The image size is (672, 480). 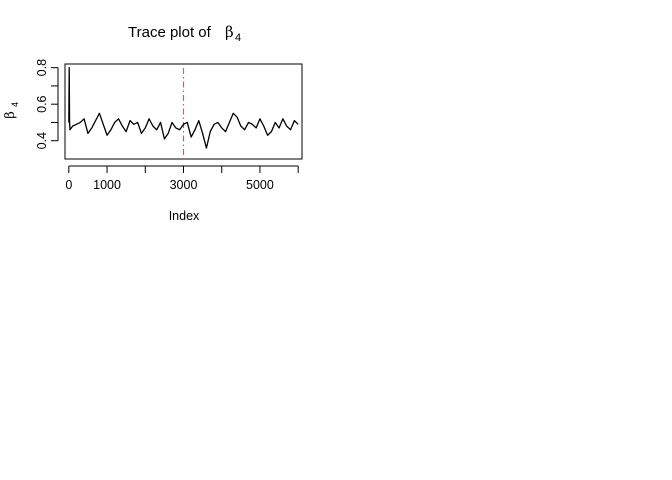 I want to click on x-tick-label: 0, so click(x=68, y=185).